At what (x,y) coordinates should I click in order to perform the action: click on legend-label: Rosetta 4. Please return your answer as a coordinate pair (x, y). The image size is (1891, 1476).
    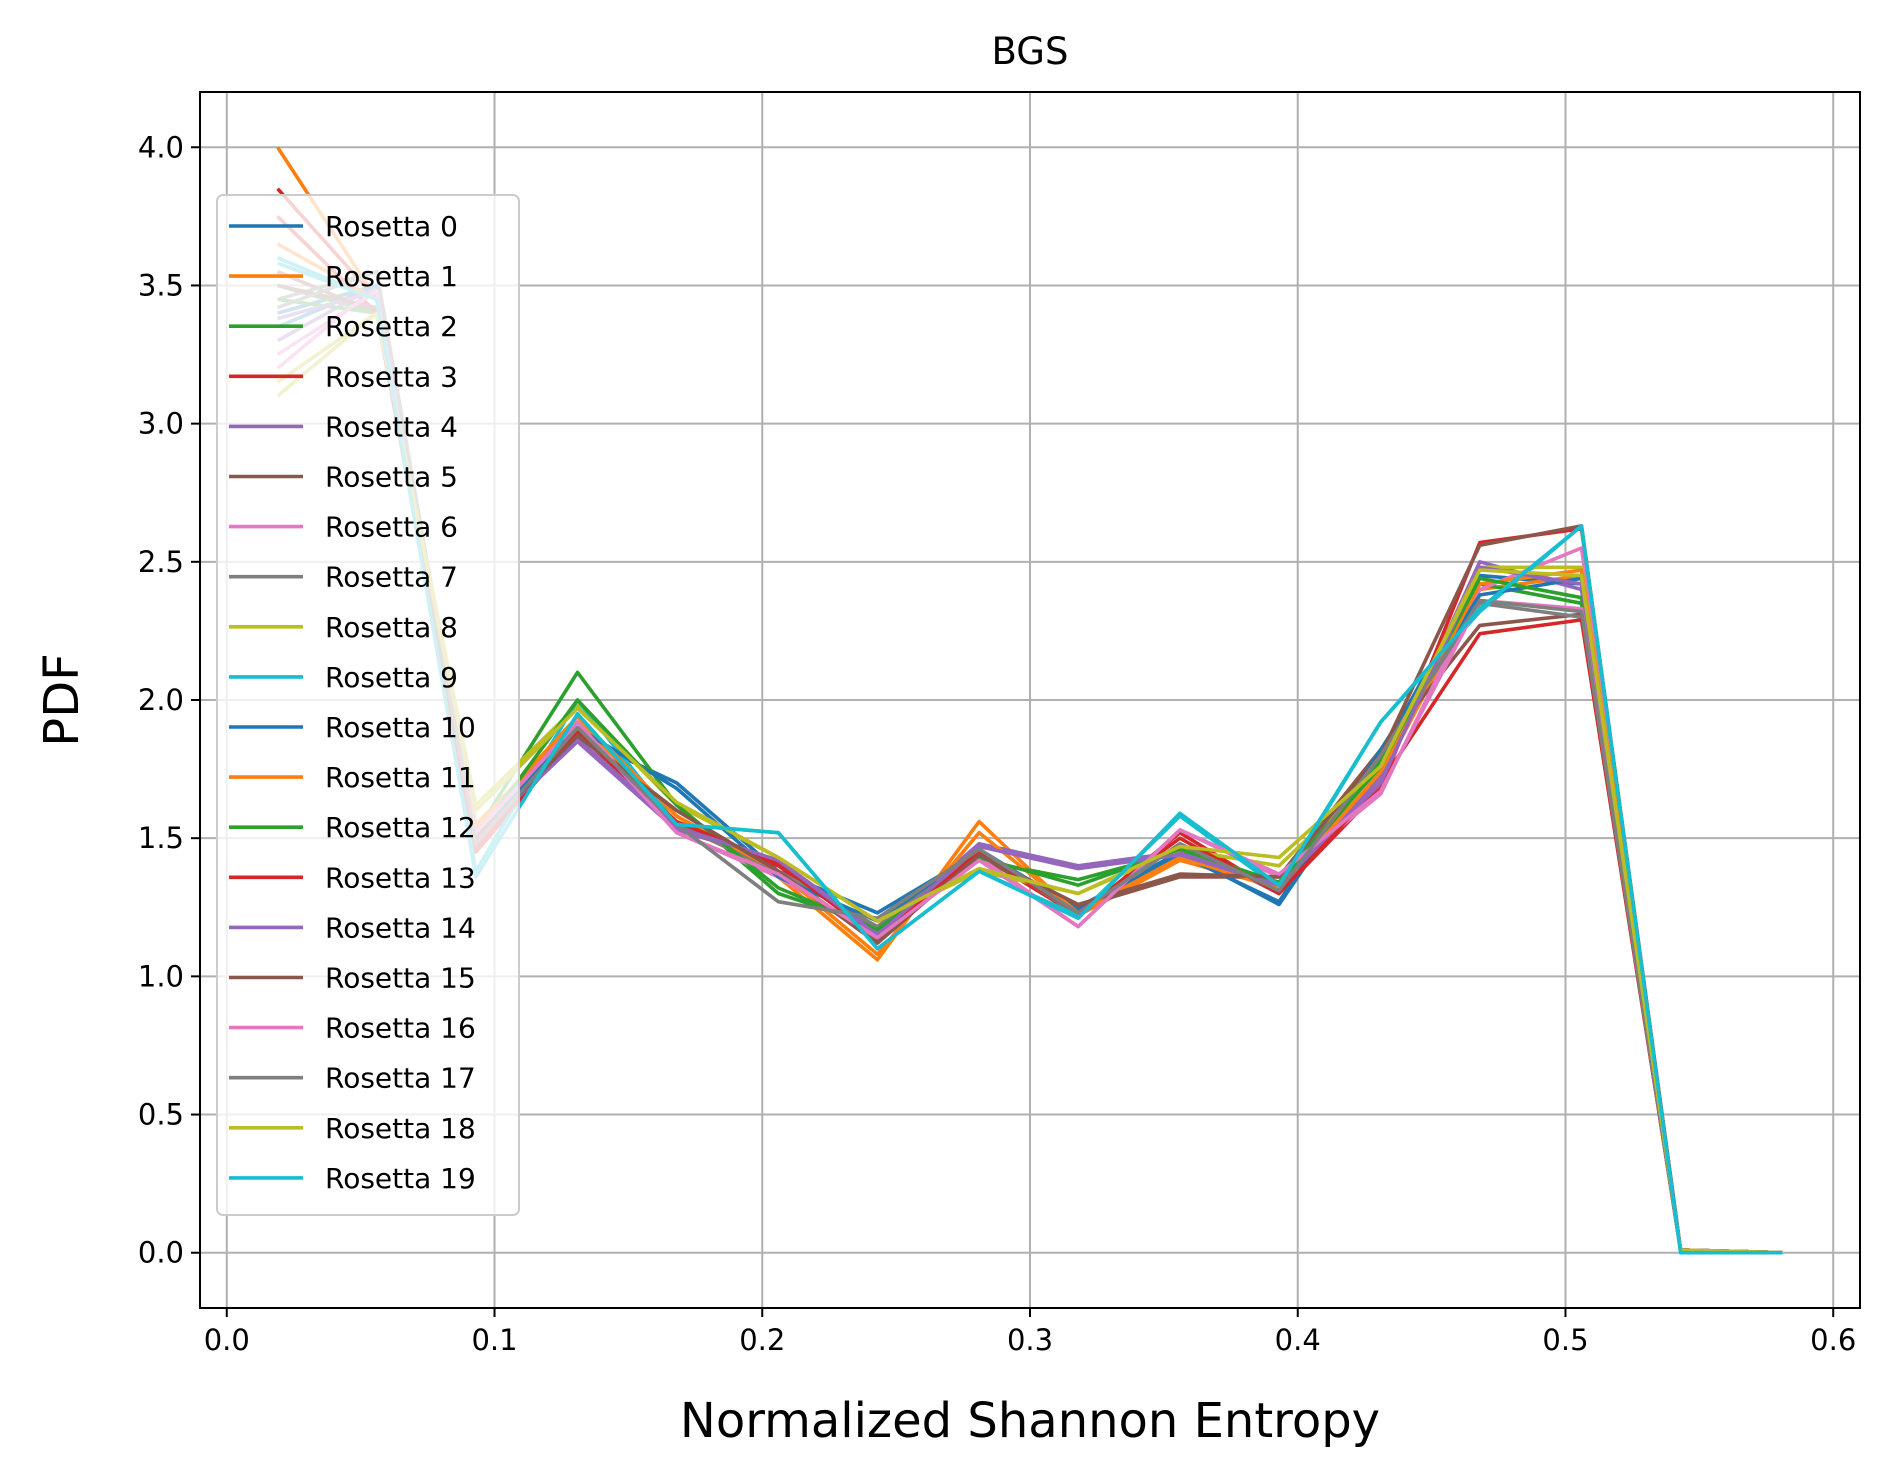
    Looking at the image, I should click on (391, 426).